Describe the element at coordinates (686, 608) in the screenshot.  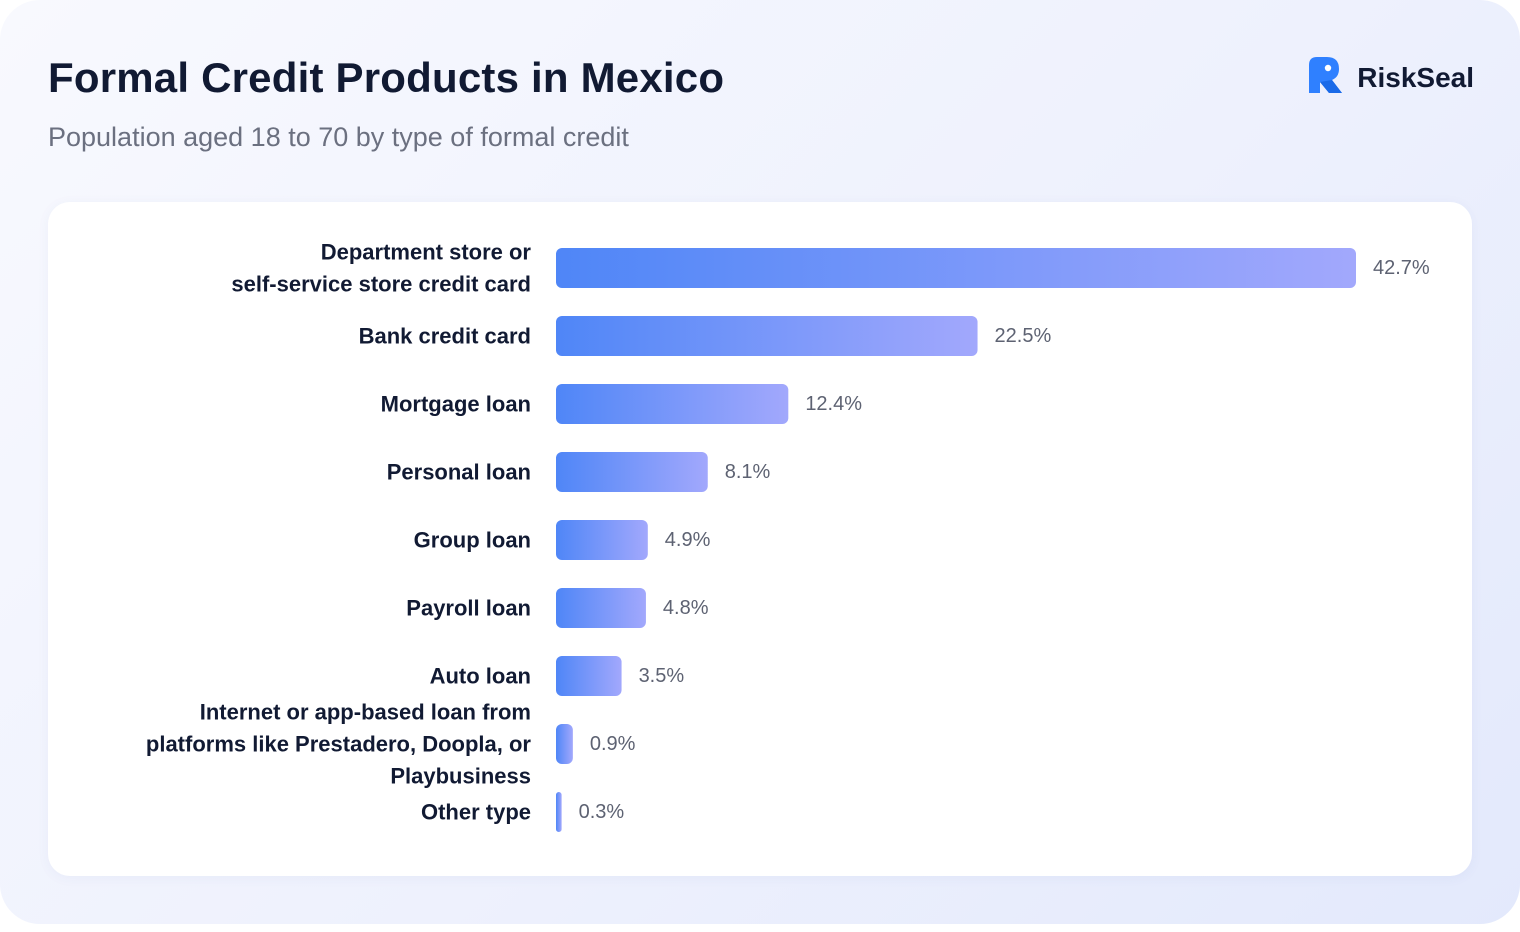
I see `value-label-5: 4.8%` at that location.